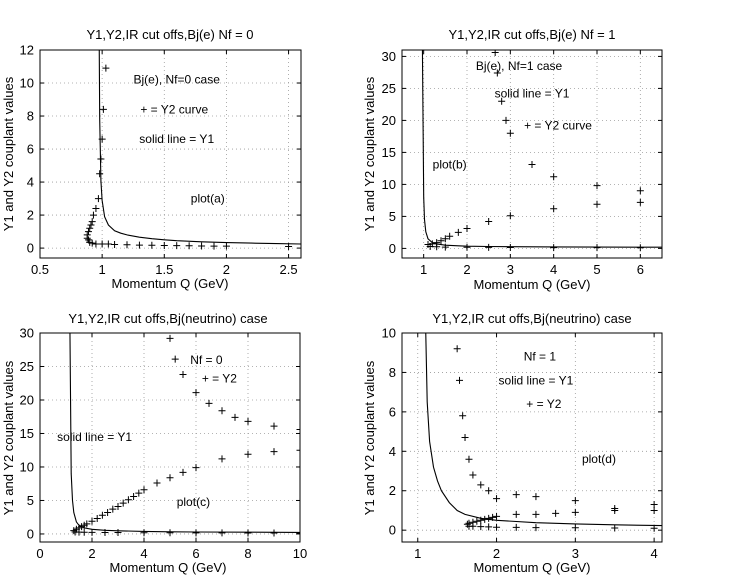 This screenshot has width=742, height=577. Describe the element at coordinates (164, 269) in the screenshot. I see `plot-a-xtick-label-2: 1.5` at that location.